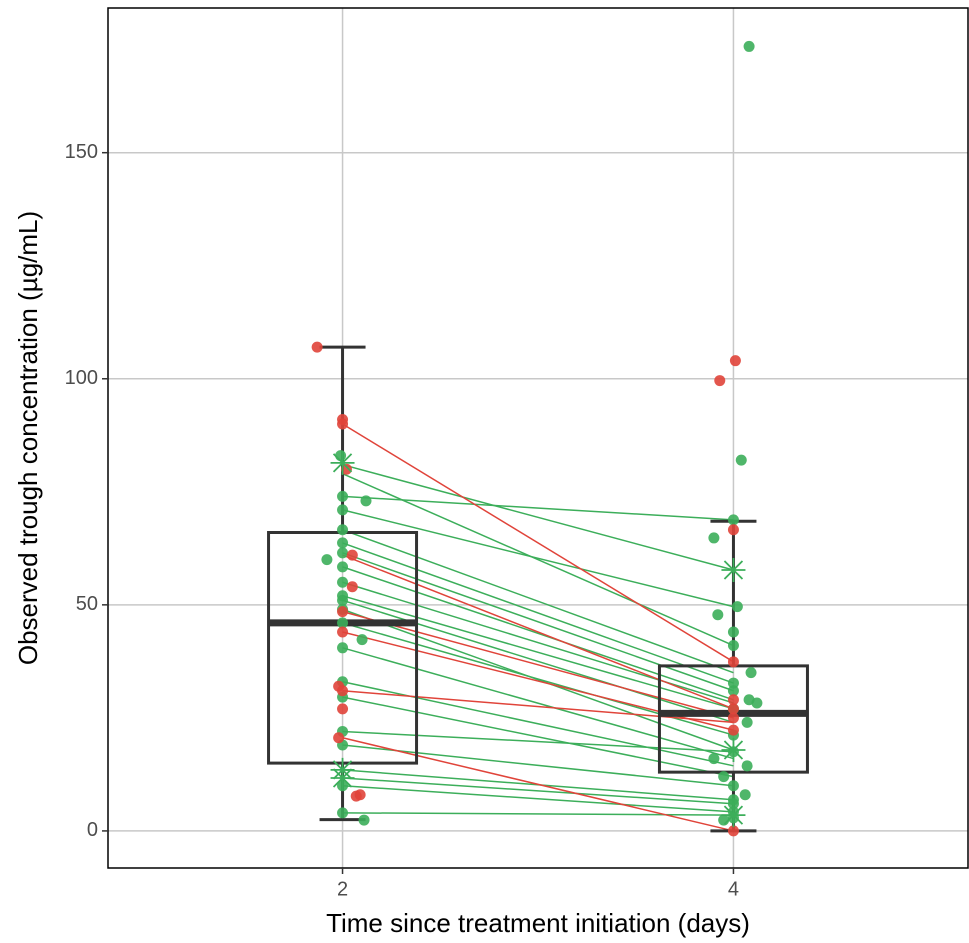 Image resolution: width=969 pixels, height=943 pixels. I want to click on y-axis-title: Observed trough concentration (µg/mL), so click(28, 438).